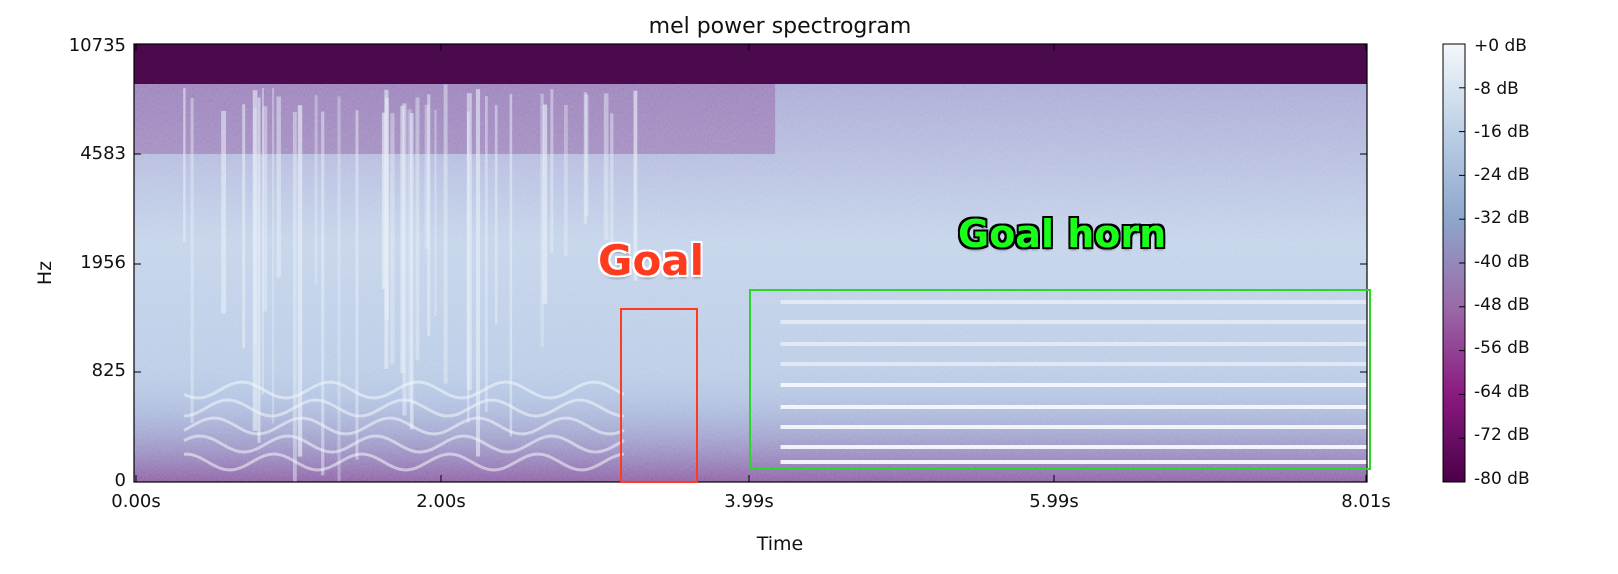  I want to click on y-tick-label: 0, so click(120, 480).